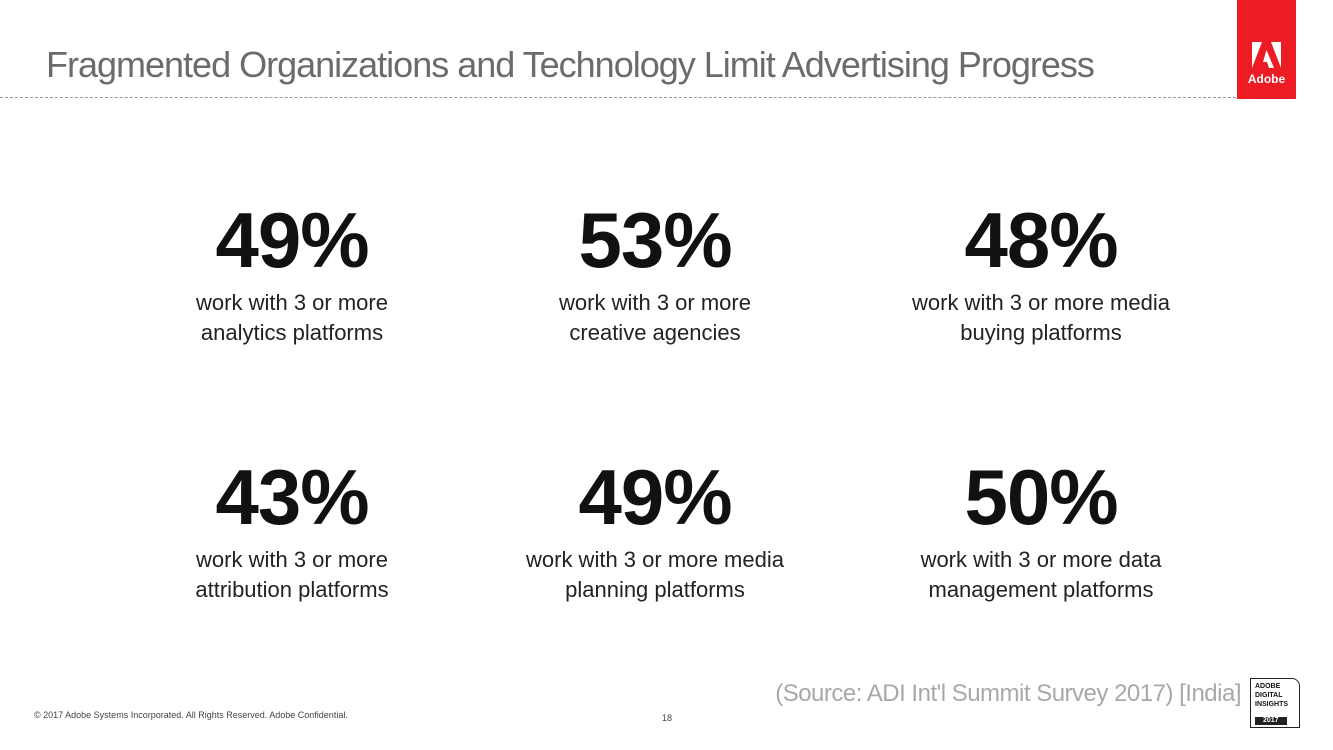 The height and width of the screenshot is (750, 1333). Describe the element at coordinates (292, 589) in the screenshot. I see `stat-label: attribution platforms` at that location.